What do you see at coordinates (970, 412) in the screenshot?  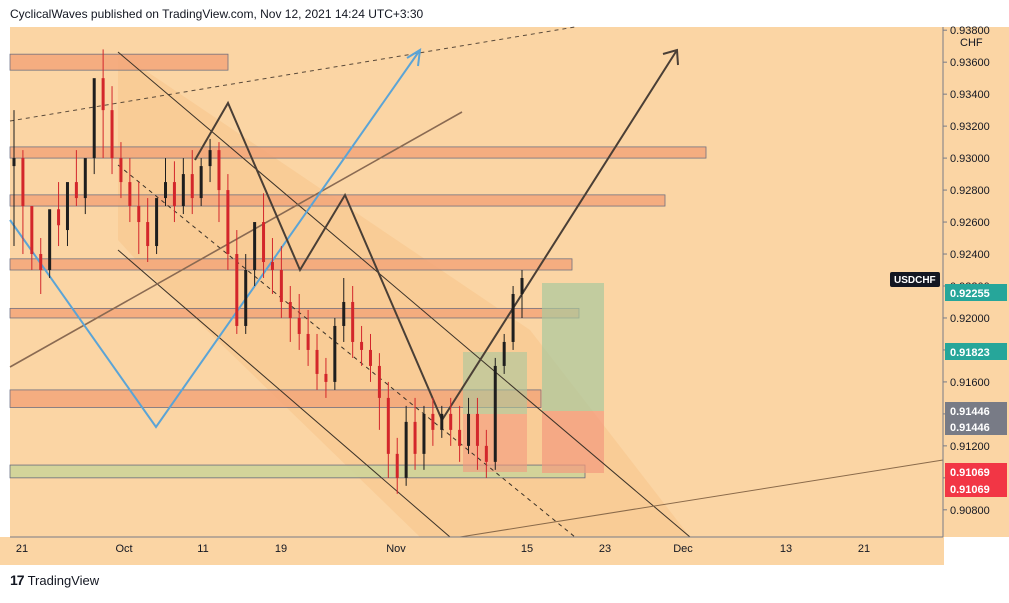 I see `price-label-value: 0.91446` at bounding box center [970, 412].